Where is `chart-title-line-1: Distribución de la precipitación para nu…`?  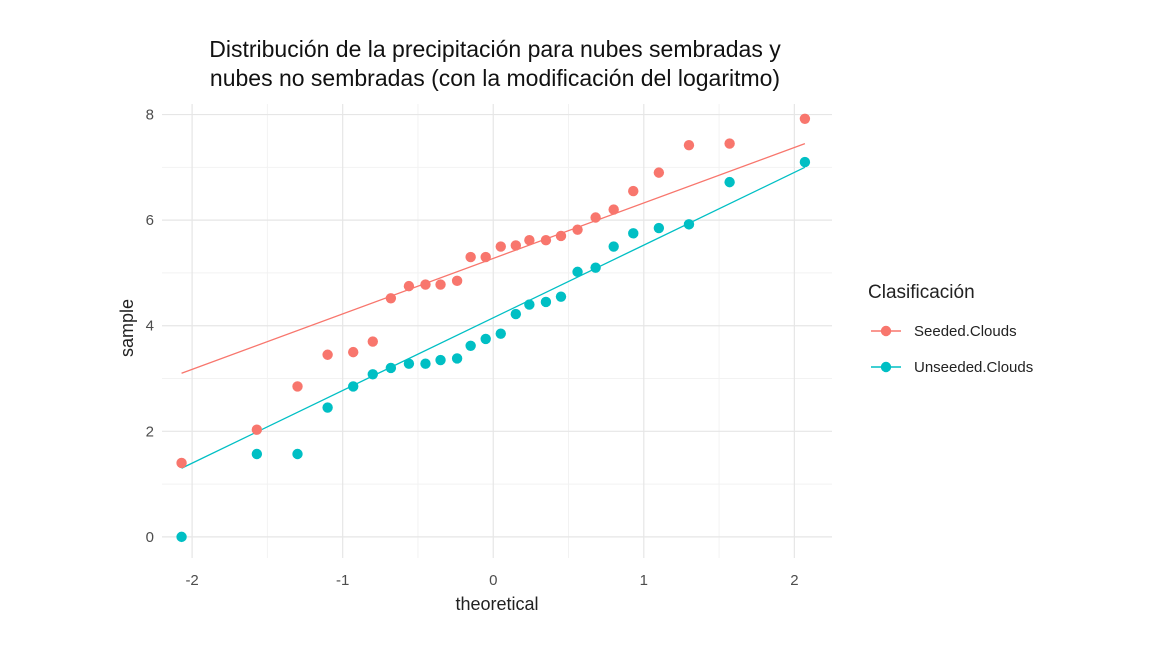 chart-title-line-1: Distribución de la precipitación para nu… is located at coordinates (495, 49).